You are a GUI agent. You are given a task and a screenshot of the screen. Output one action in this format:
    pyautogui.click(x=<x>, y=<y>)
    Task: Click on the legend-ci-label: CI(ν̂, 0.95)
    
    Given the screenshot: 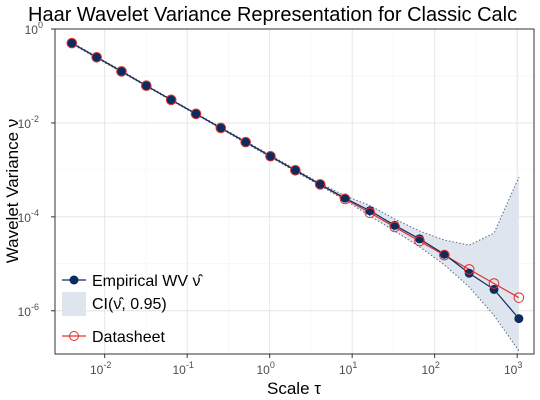 What is the action you would take?
    pyautogui.click(x=129, y=304)
    